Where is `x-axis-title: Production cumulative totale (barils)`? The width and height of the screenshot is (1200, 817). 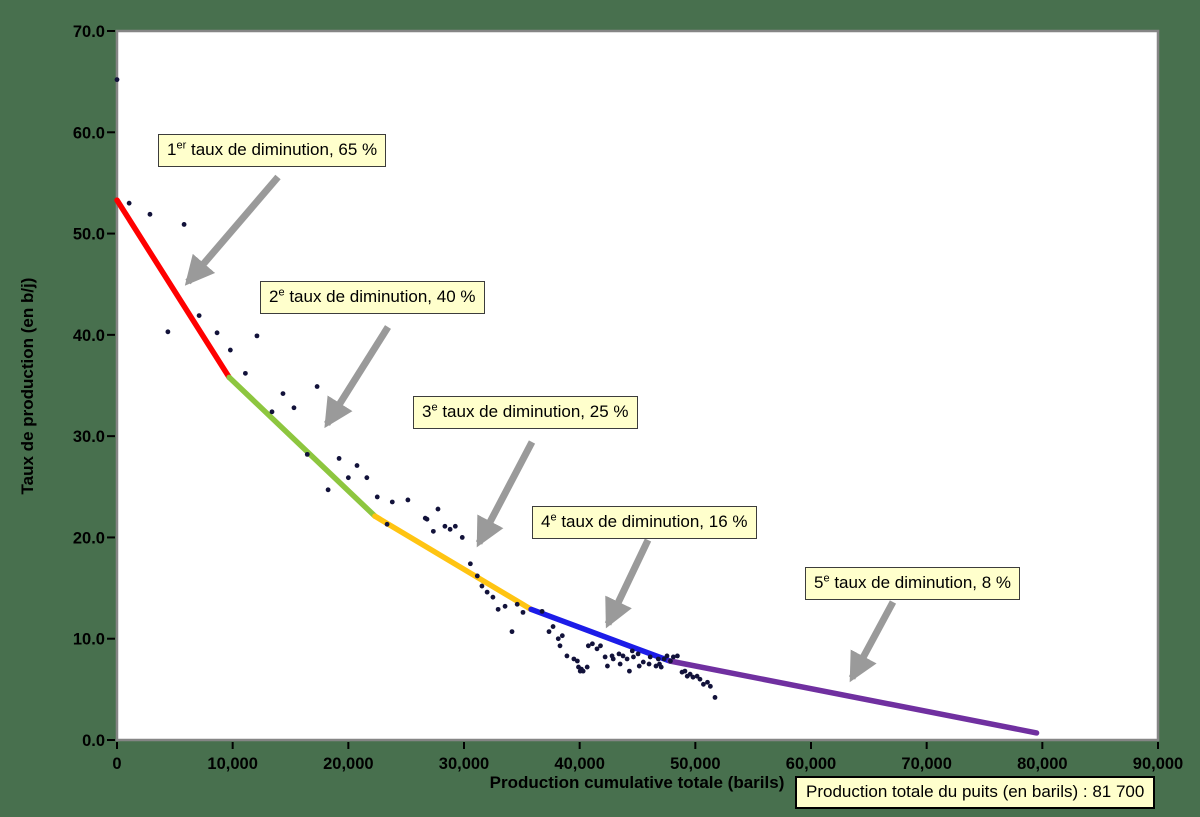
x-axis-title: Production cumulative totale (barils) is located at coordinates (637, 782).